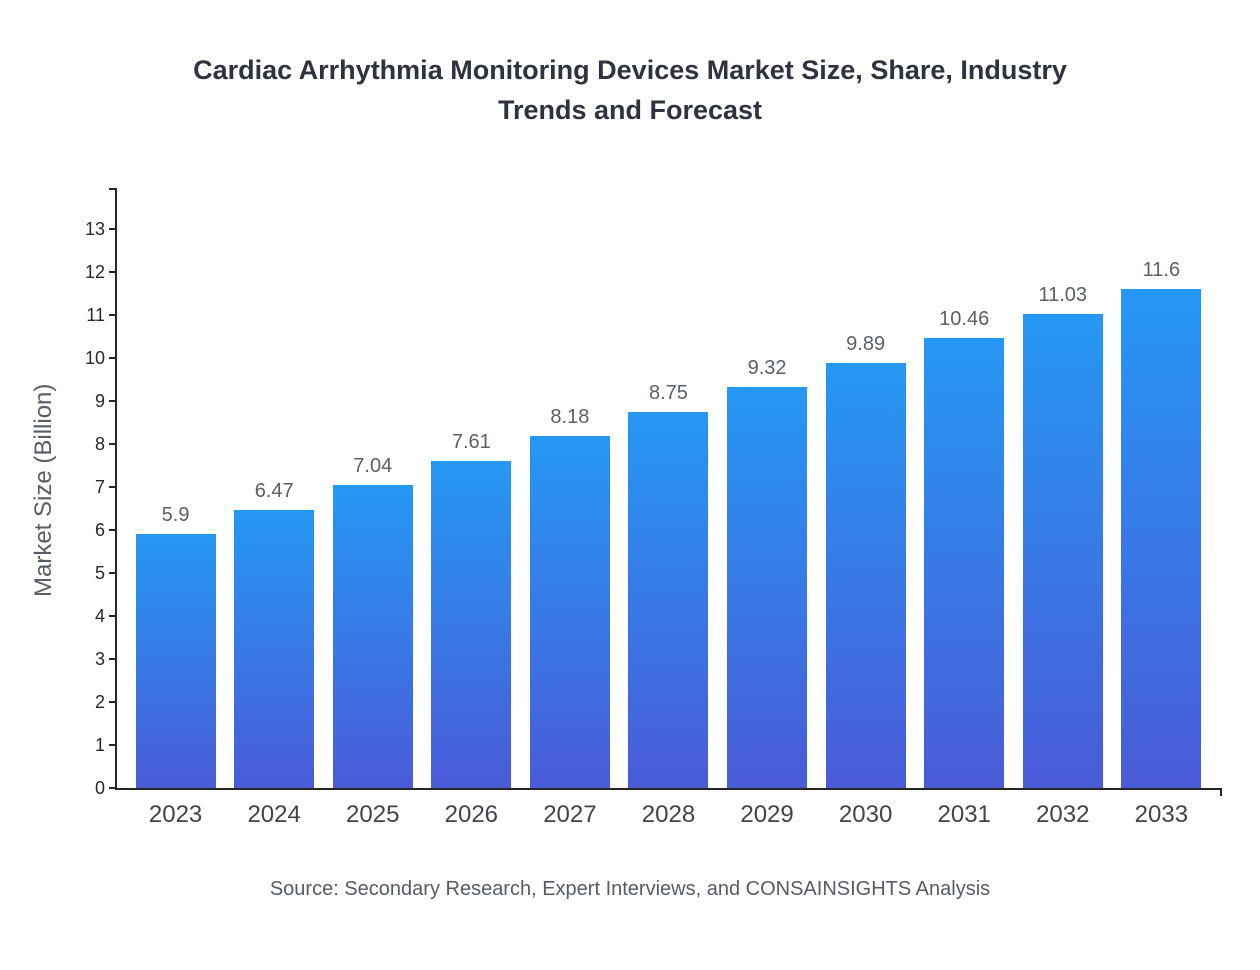 The width and height of the screenshot is (1260, 970). Describe the element at coordinates (99, 573) in the screenshot. I see `y-tick-label: 5` at that location.